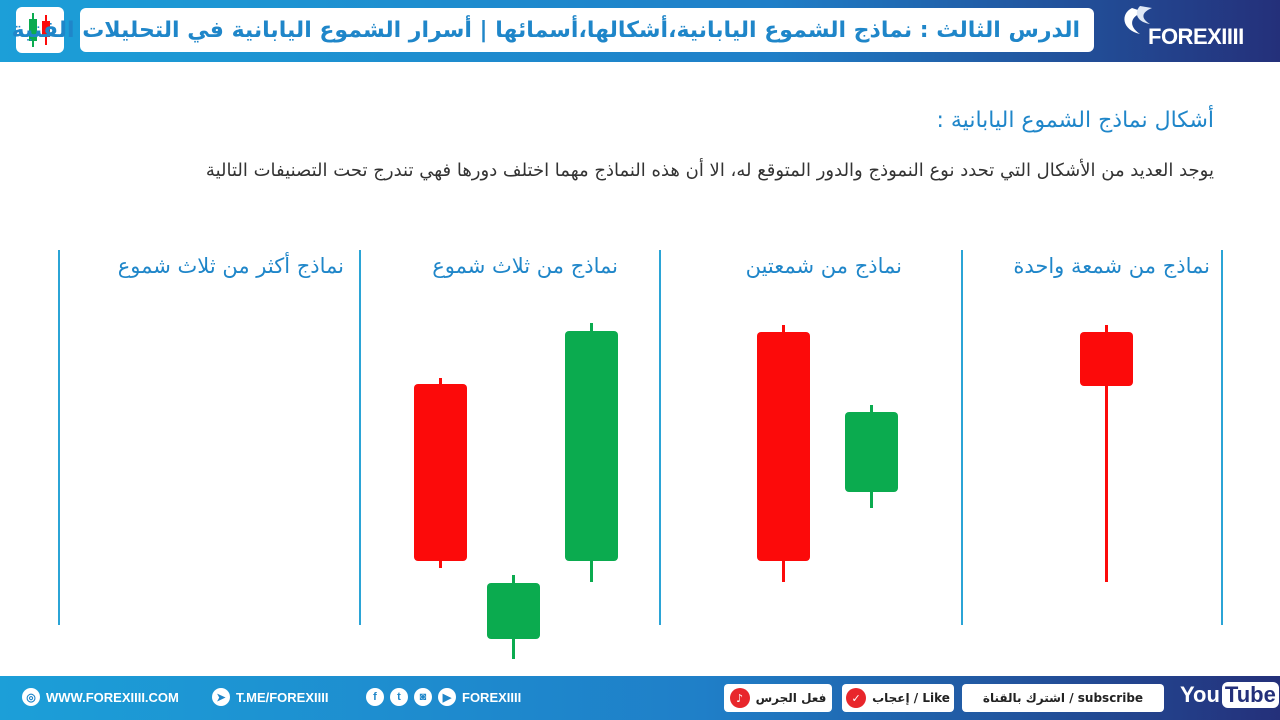 The height and width of the screenshot is (720, 1280). What do you see at coordinates (492, 697) in the screenshot?
I see `social-label: FOREXIIII` at bounding box center [492, 697].